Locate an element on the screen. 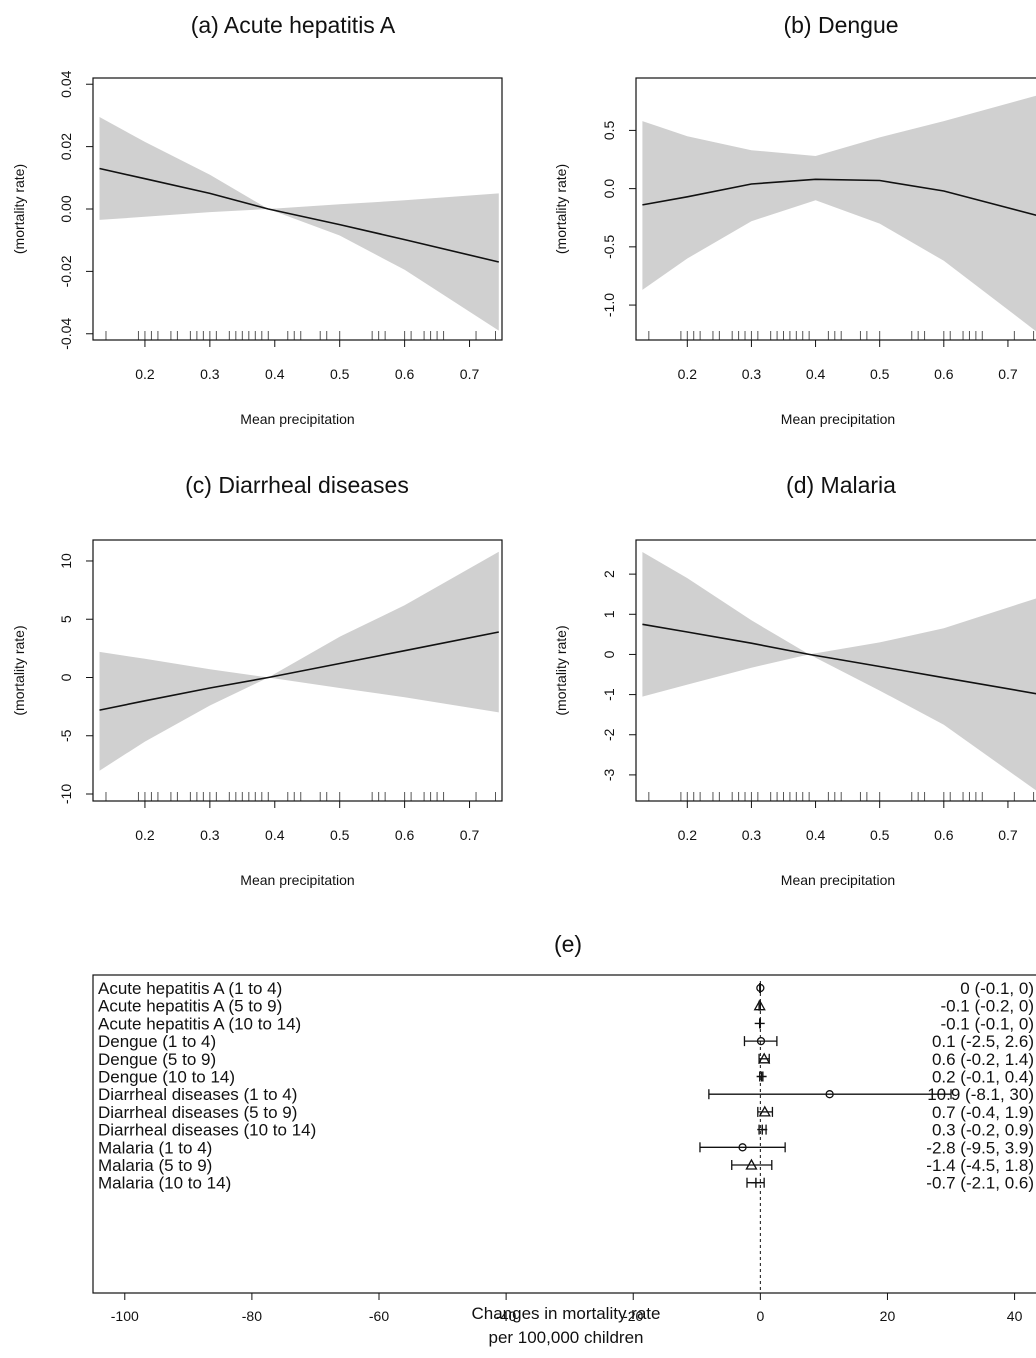  panel-title: (d) Malaria is located at coordinates (841, 485).